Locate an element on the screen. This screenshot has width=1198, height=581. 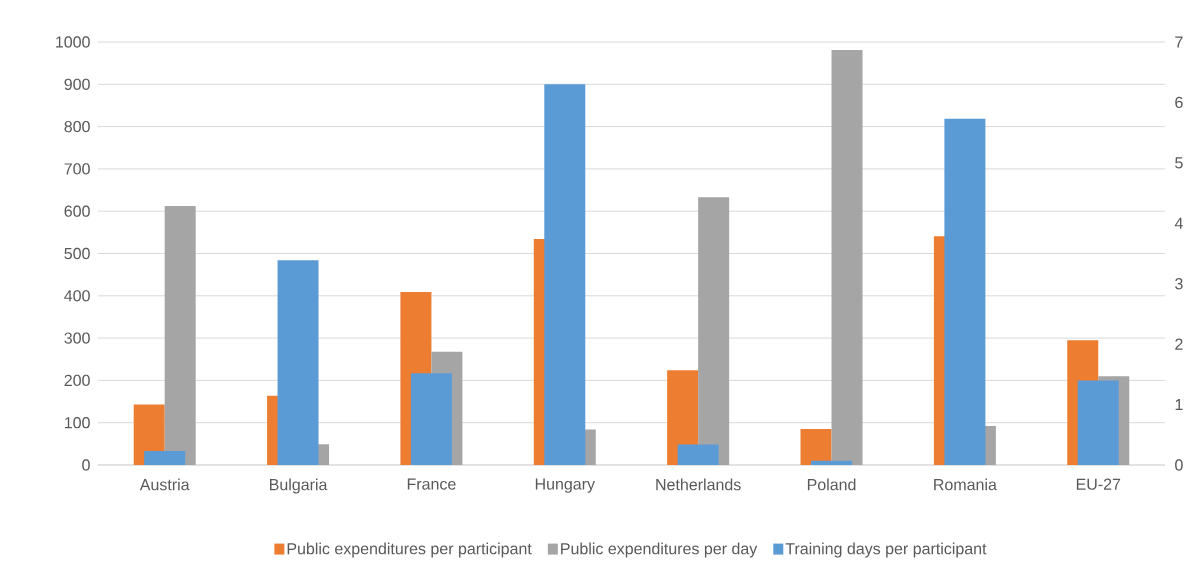
x-tick-label: Bulgaria is located at coordinates (299, 486).